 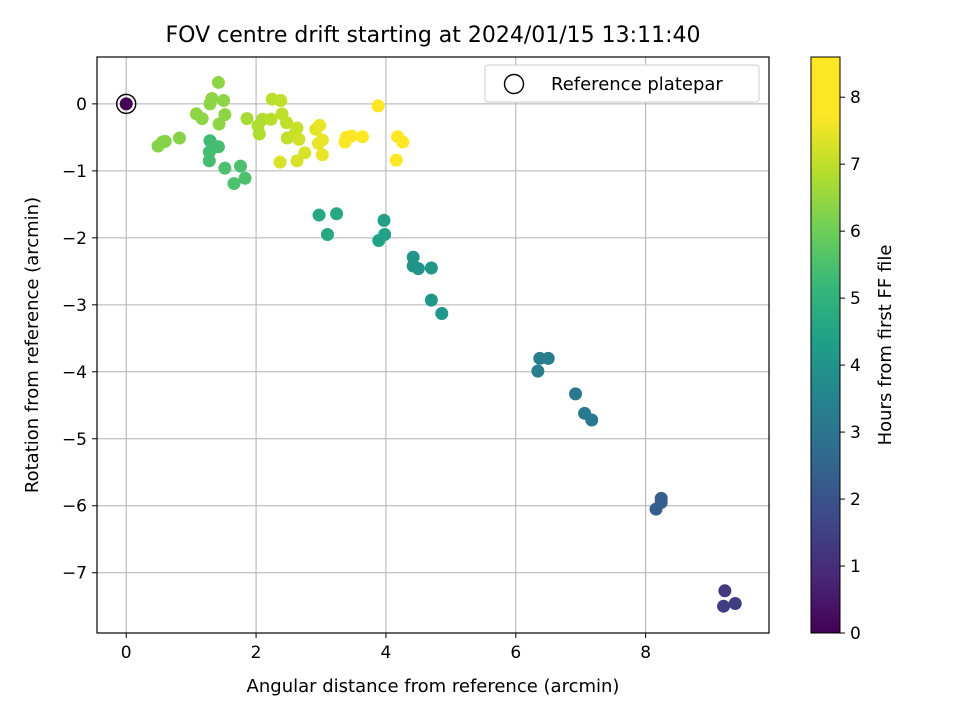 I want to click on x-tick-label: 8, so click(x=645, y=653).